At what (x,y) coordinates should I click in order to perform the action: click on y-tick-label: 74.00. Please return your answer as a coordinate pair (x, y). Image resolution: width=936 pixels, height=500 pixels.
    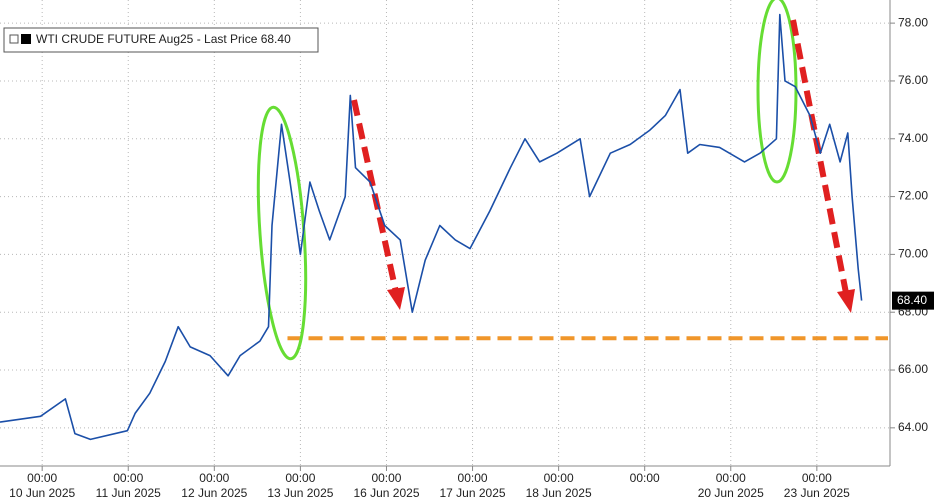
    Looking at the image, I should click on (913, 138).